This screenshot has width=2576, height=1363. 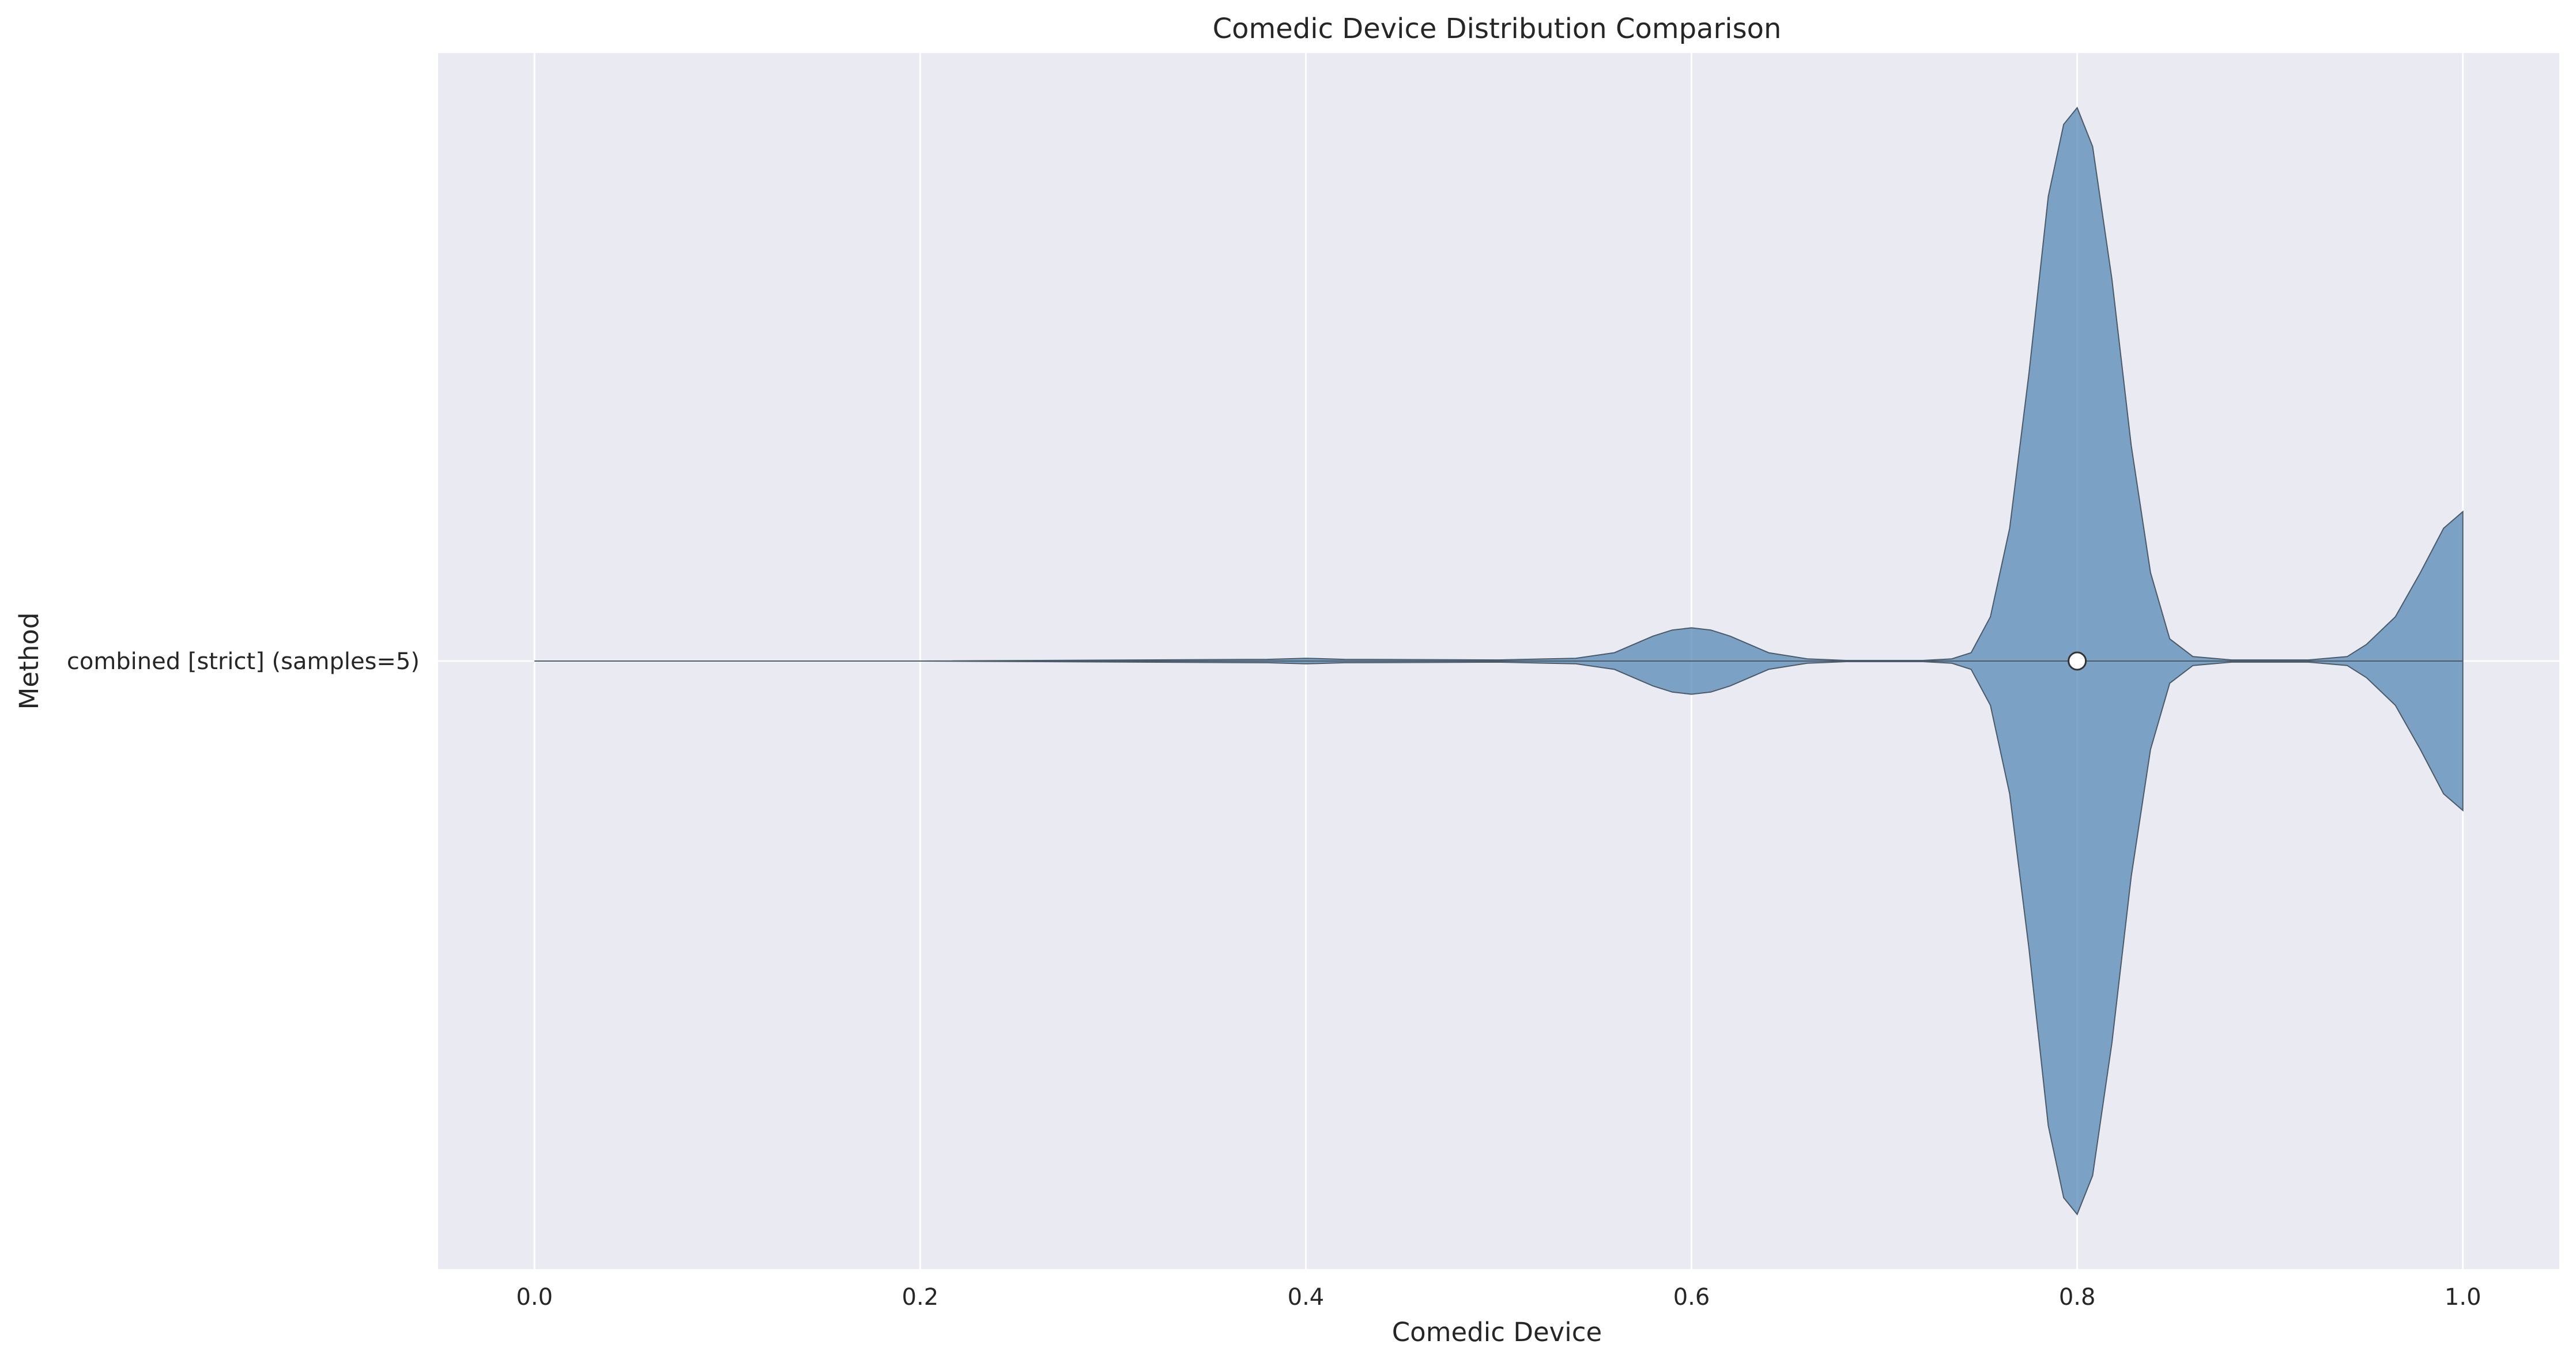 What do you see at coordinates (2463, 1297) in the screenshot?
I see `x-tick-label: 1.0` at bounding box center [2463, 1297].